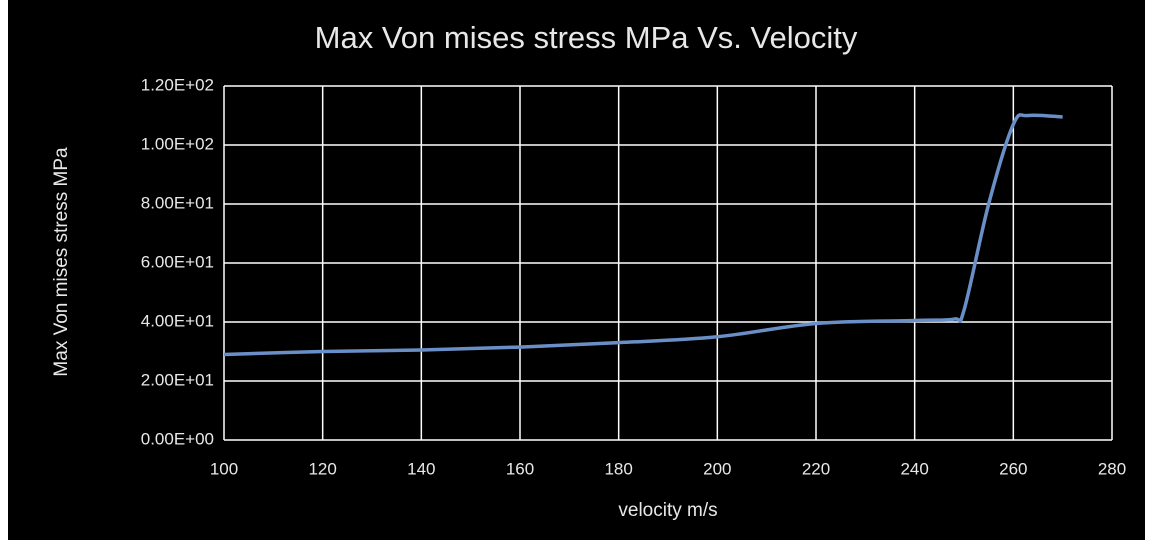 This screenshot has width=1152, height=547. Describe the element at coordinates (586, 37) in the screenshot. I see `chart-title: Max Von mises stress MPa Vs. Velocity` at that location.